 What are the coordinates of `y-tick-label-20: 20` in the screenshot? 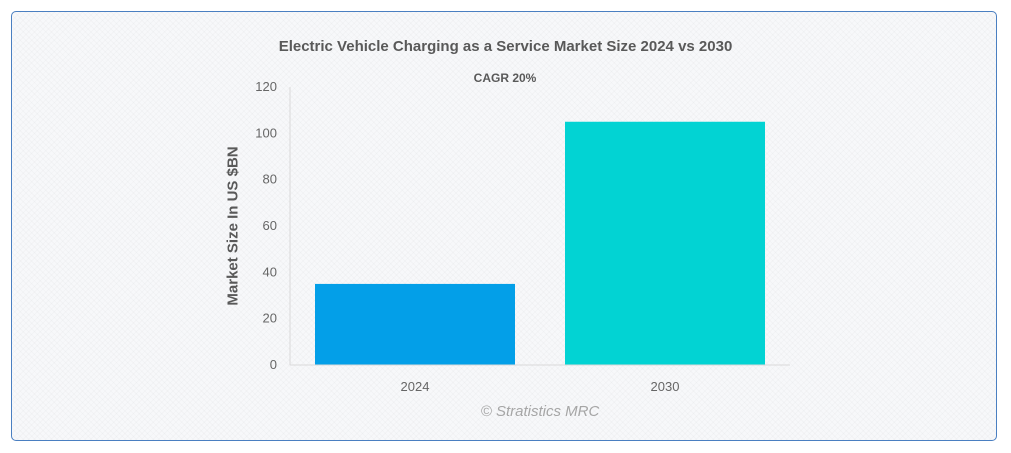 It's located at (270, 318).